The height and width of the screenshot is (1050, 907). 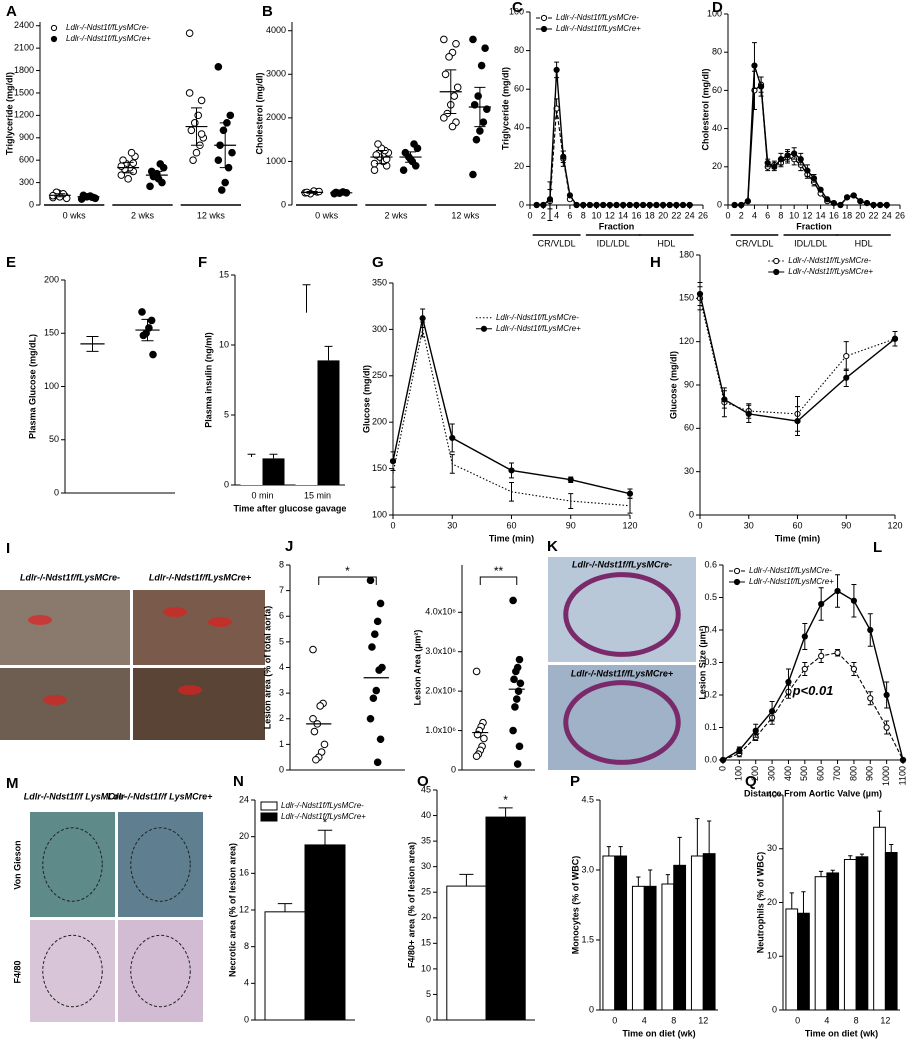 I want to click on x-tick-label: 18, so click(x=847, y=215).